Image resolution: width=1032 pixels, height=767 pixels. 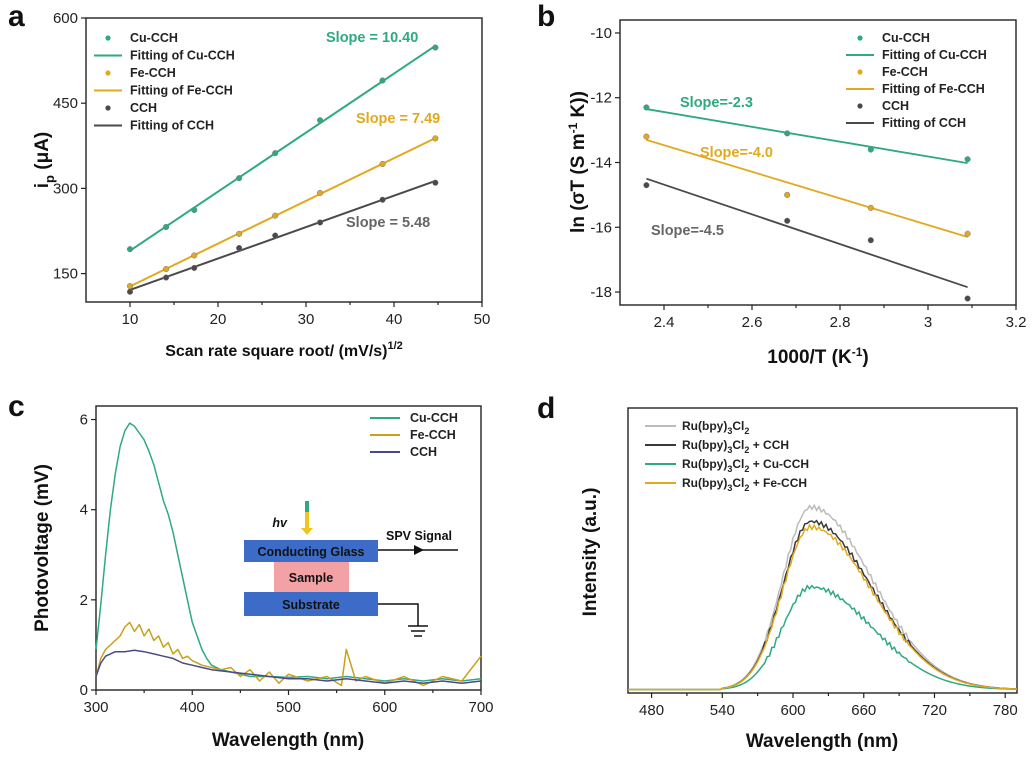 I want to click on legend-label: Ru(bpy)3Cl2 + CCH, so click(x=735, y=446).